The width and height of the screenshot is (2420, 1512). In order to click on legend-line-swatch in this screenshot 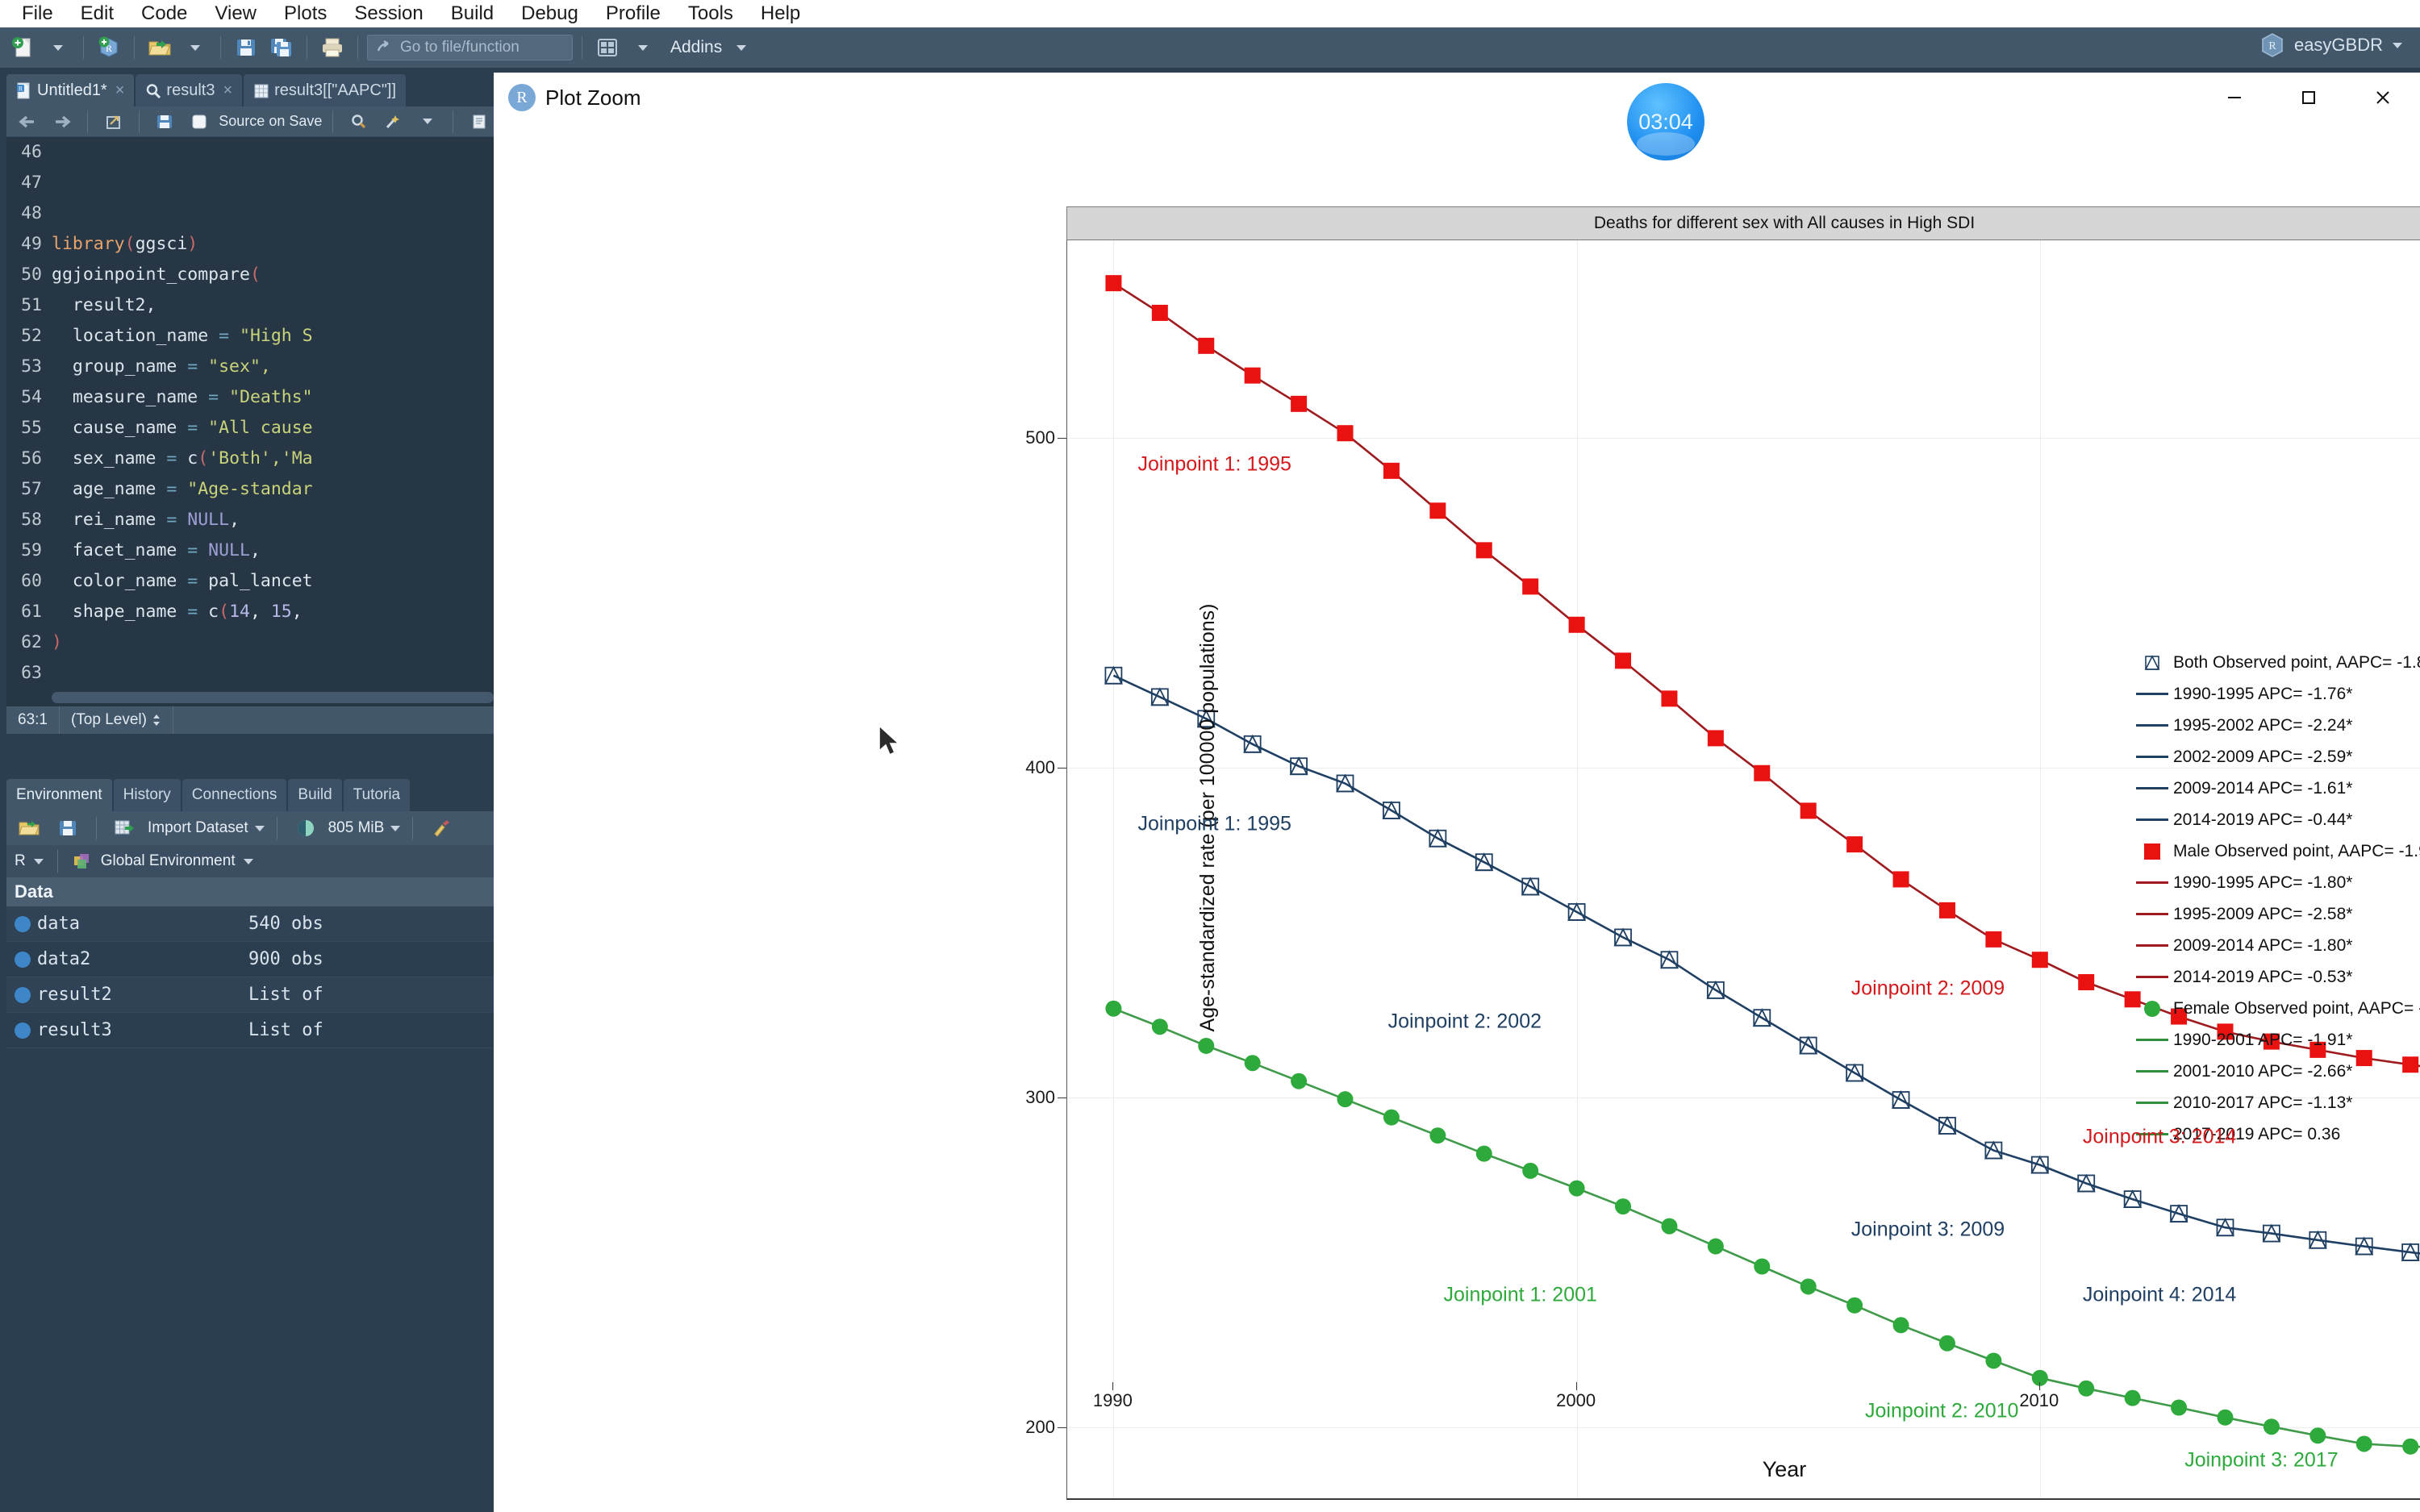, I will do `click(2152, 1040)`.